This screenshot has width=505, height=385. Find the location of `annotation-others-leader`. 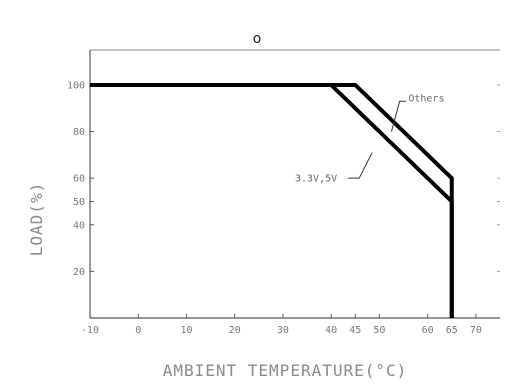

annotation-others-leader is located at coordinates (398, 116).